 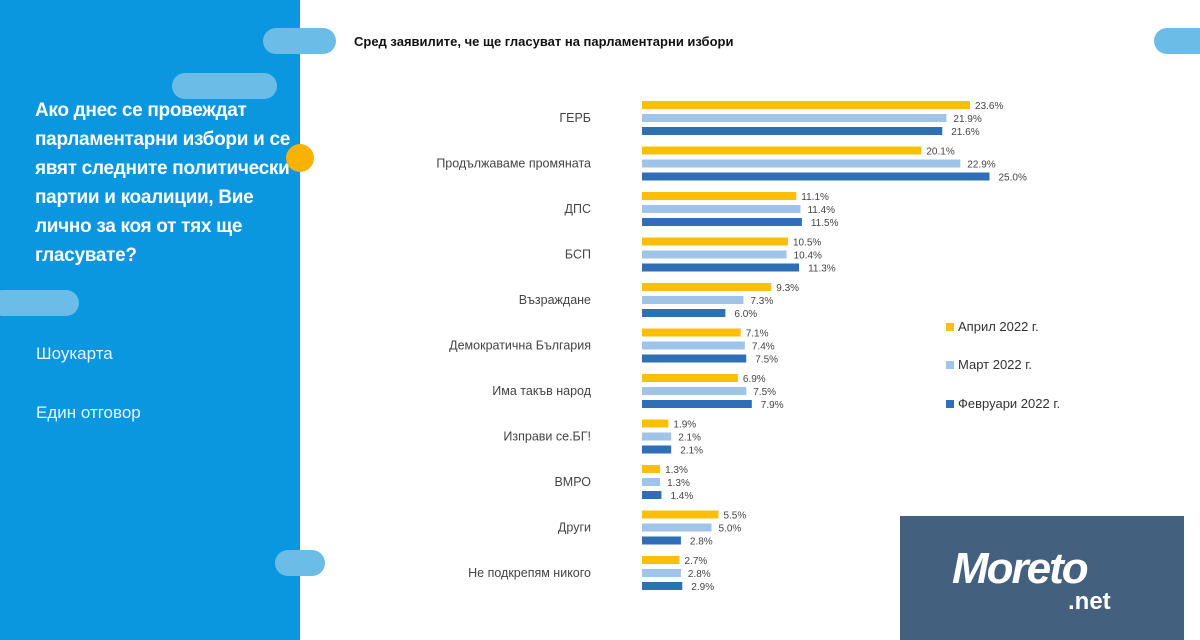 What do you see at coordinates (998, 326) in the screenshot?
I see `legend-label: Април 2022 г.` at bounding box center [998, 326].